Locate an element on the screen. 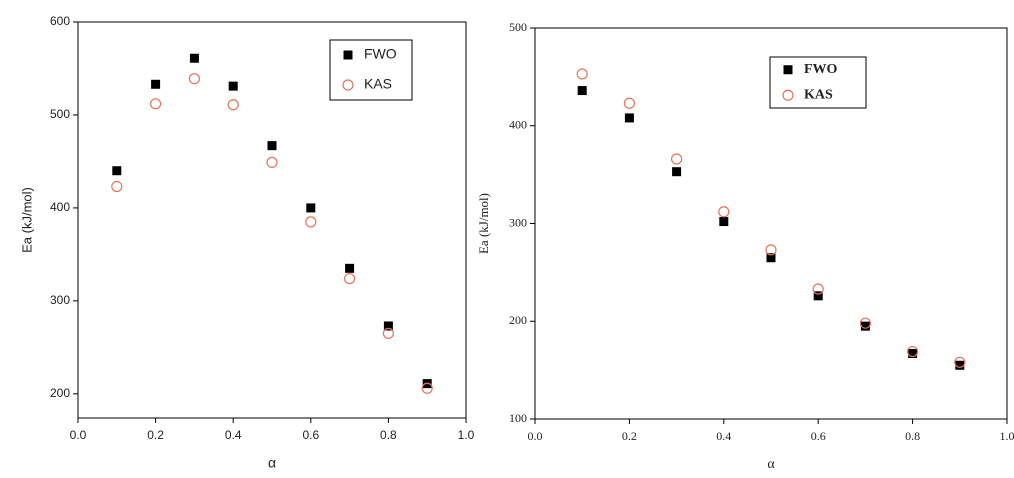 This screenshot has height=478, width=1014. y-tick-label: 100 is located at coordinates (518, 418).